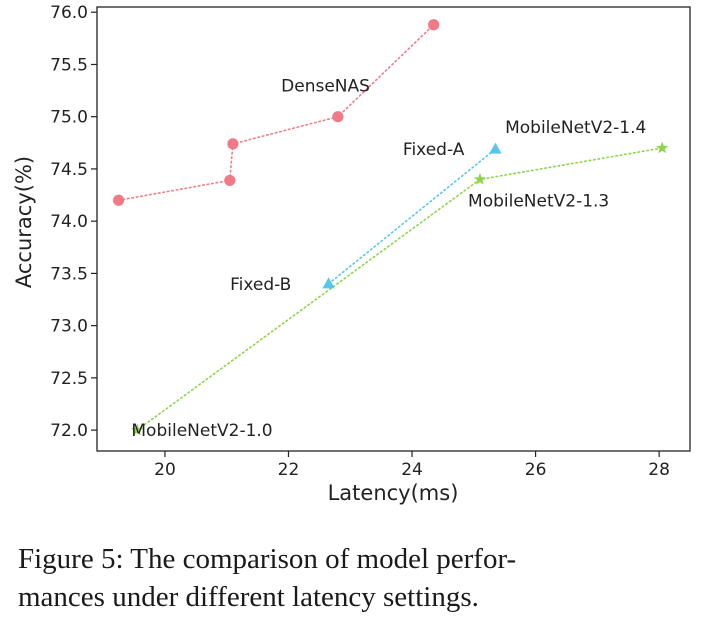 The width and height of the screenshot is (701, 626). What do you see at coordinates (69, 327) in the screenshot?
I see `y-tick-label: 73.0` at bounding box center [69, 327].